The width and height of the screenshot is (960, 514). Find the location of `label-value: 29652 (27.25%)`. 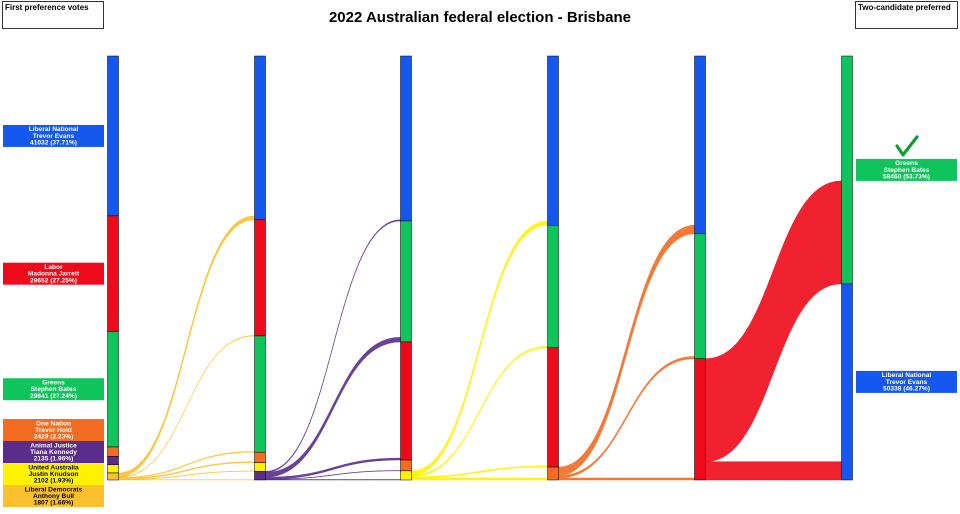

label-value: 29652 (27.25%) is located at coordinates (53, 280).